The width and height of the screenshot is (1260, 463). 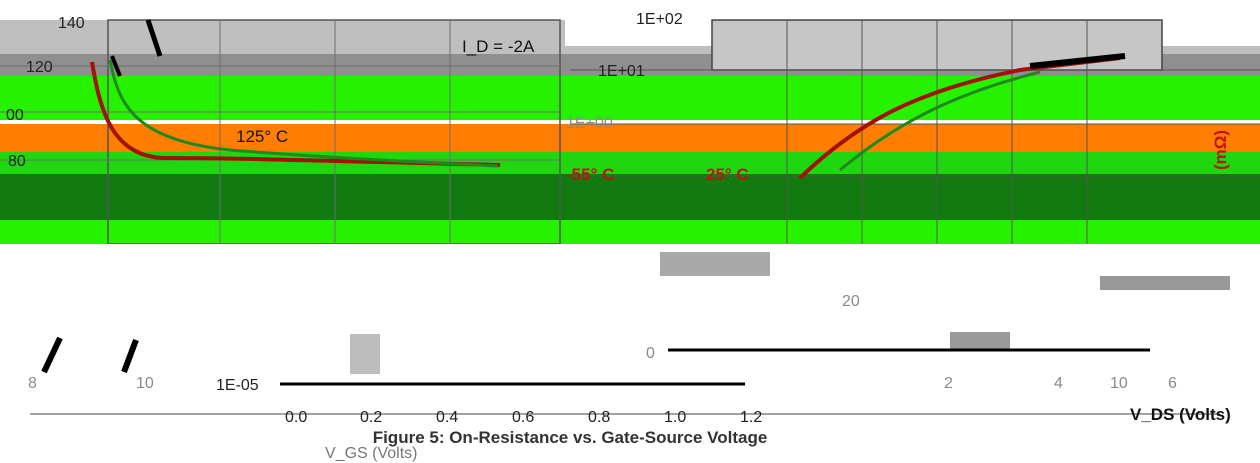 I want to click on third-x-tick-2: 2, so click(x=948, y=383).